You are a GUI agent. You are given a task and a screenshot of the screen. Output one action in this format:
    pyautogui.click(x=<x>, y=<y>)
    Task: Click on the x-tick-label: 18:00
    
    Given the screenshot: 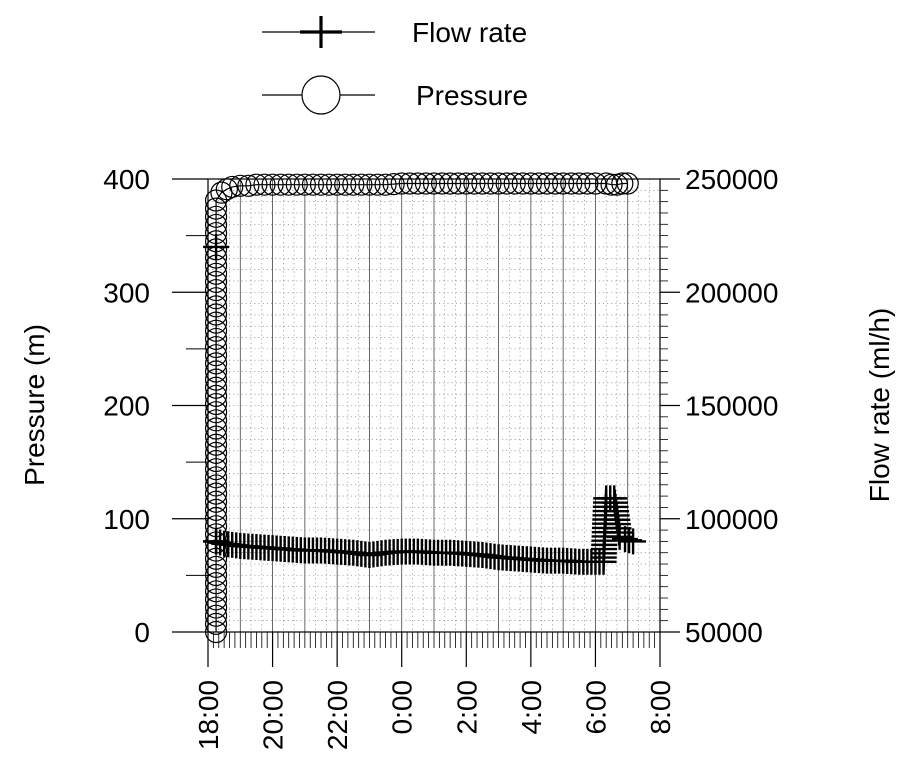 What is the action you would take?
    pyautogui.click(x=208, y=715)
    